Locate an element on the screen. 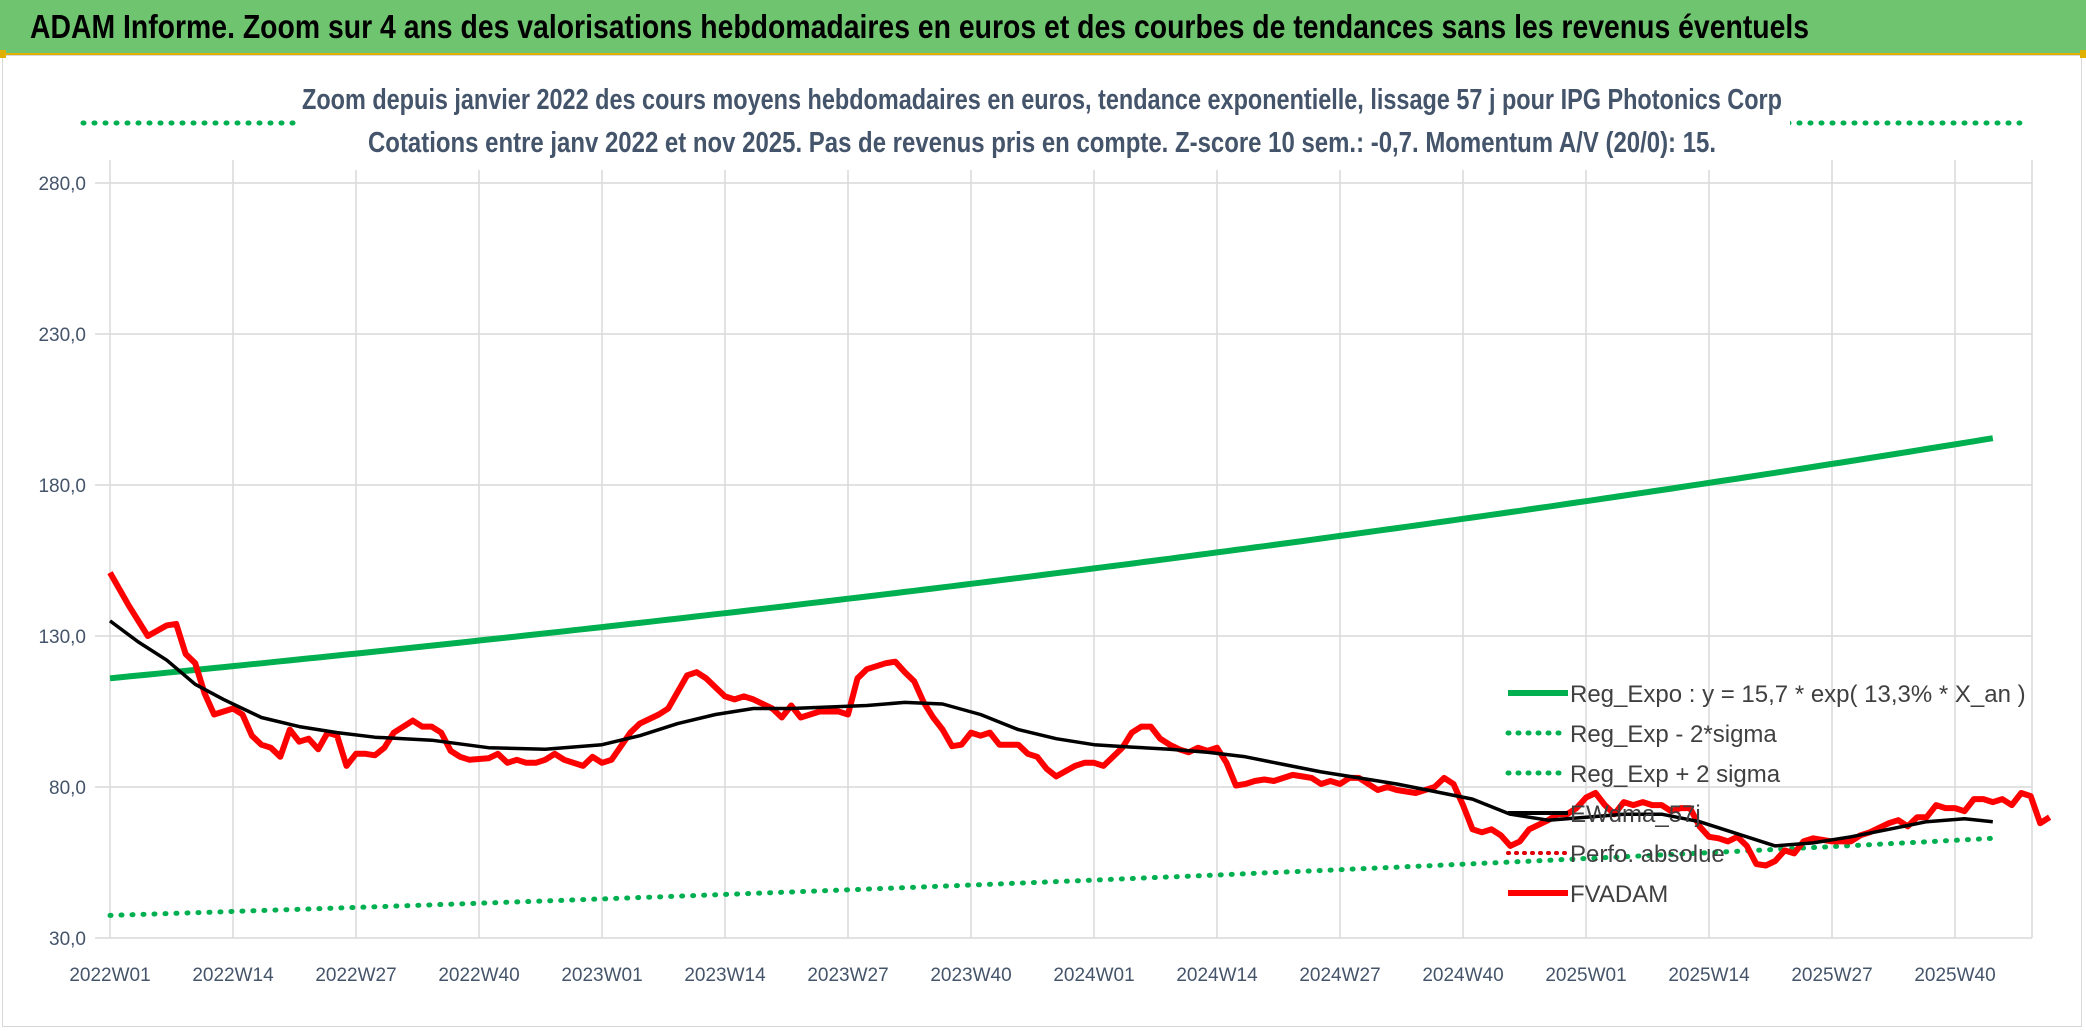 This screenshot has height=1031, width=2086. legend-item-fvadam-label: FVADAM is located at coordinates (1619, 894).